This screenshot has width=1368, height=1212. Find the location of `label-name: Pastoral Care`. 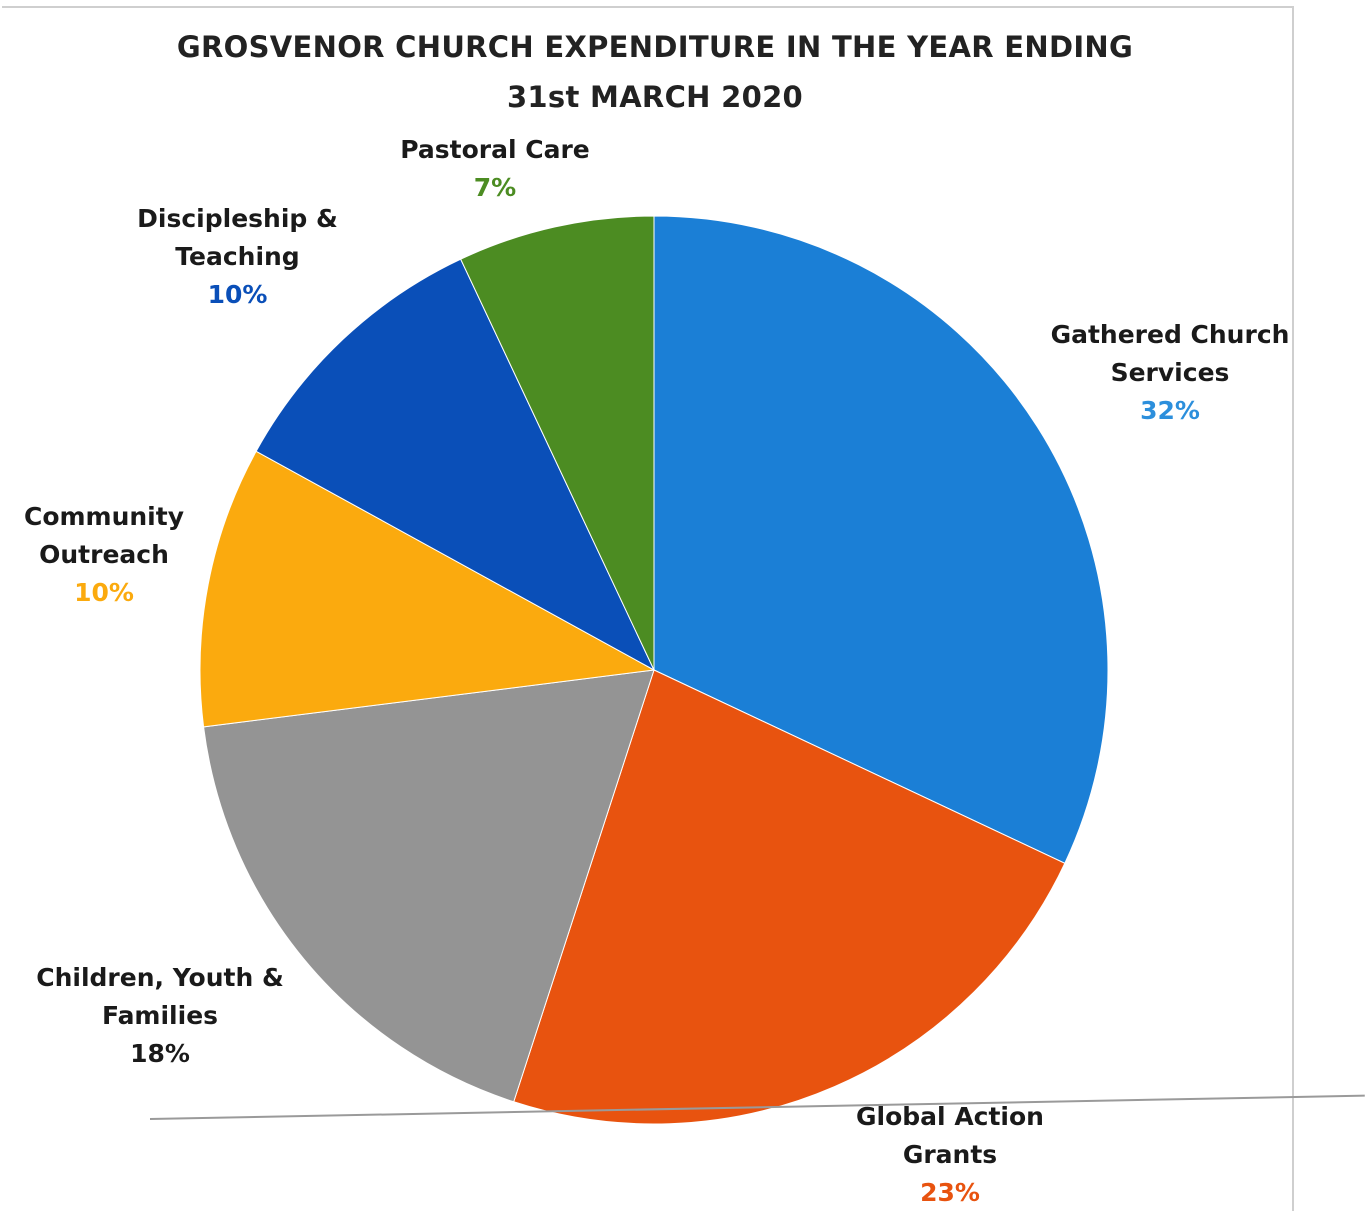

label-name: Pastoral Care is located at coordinates (495, 149).